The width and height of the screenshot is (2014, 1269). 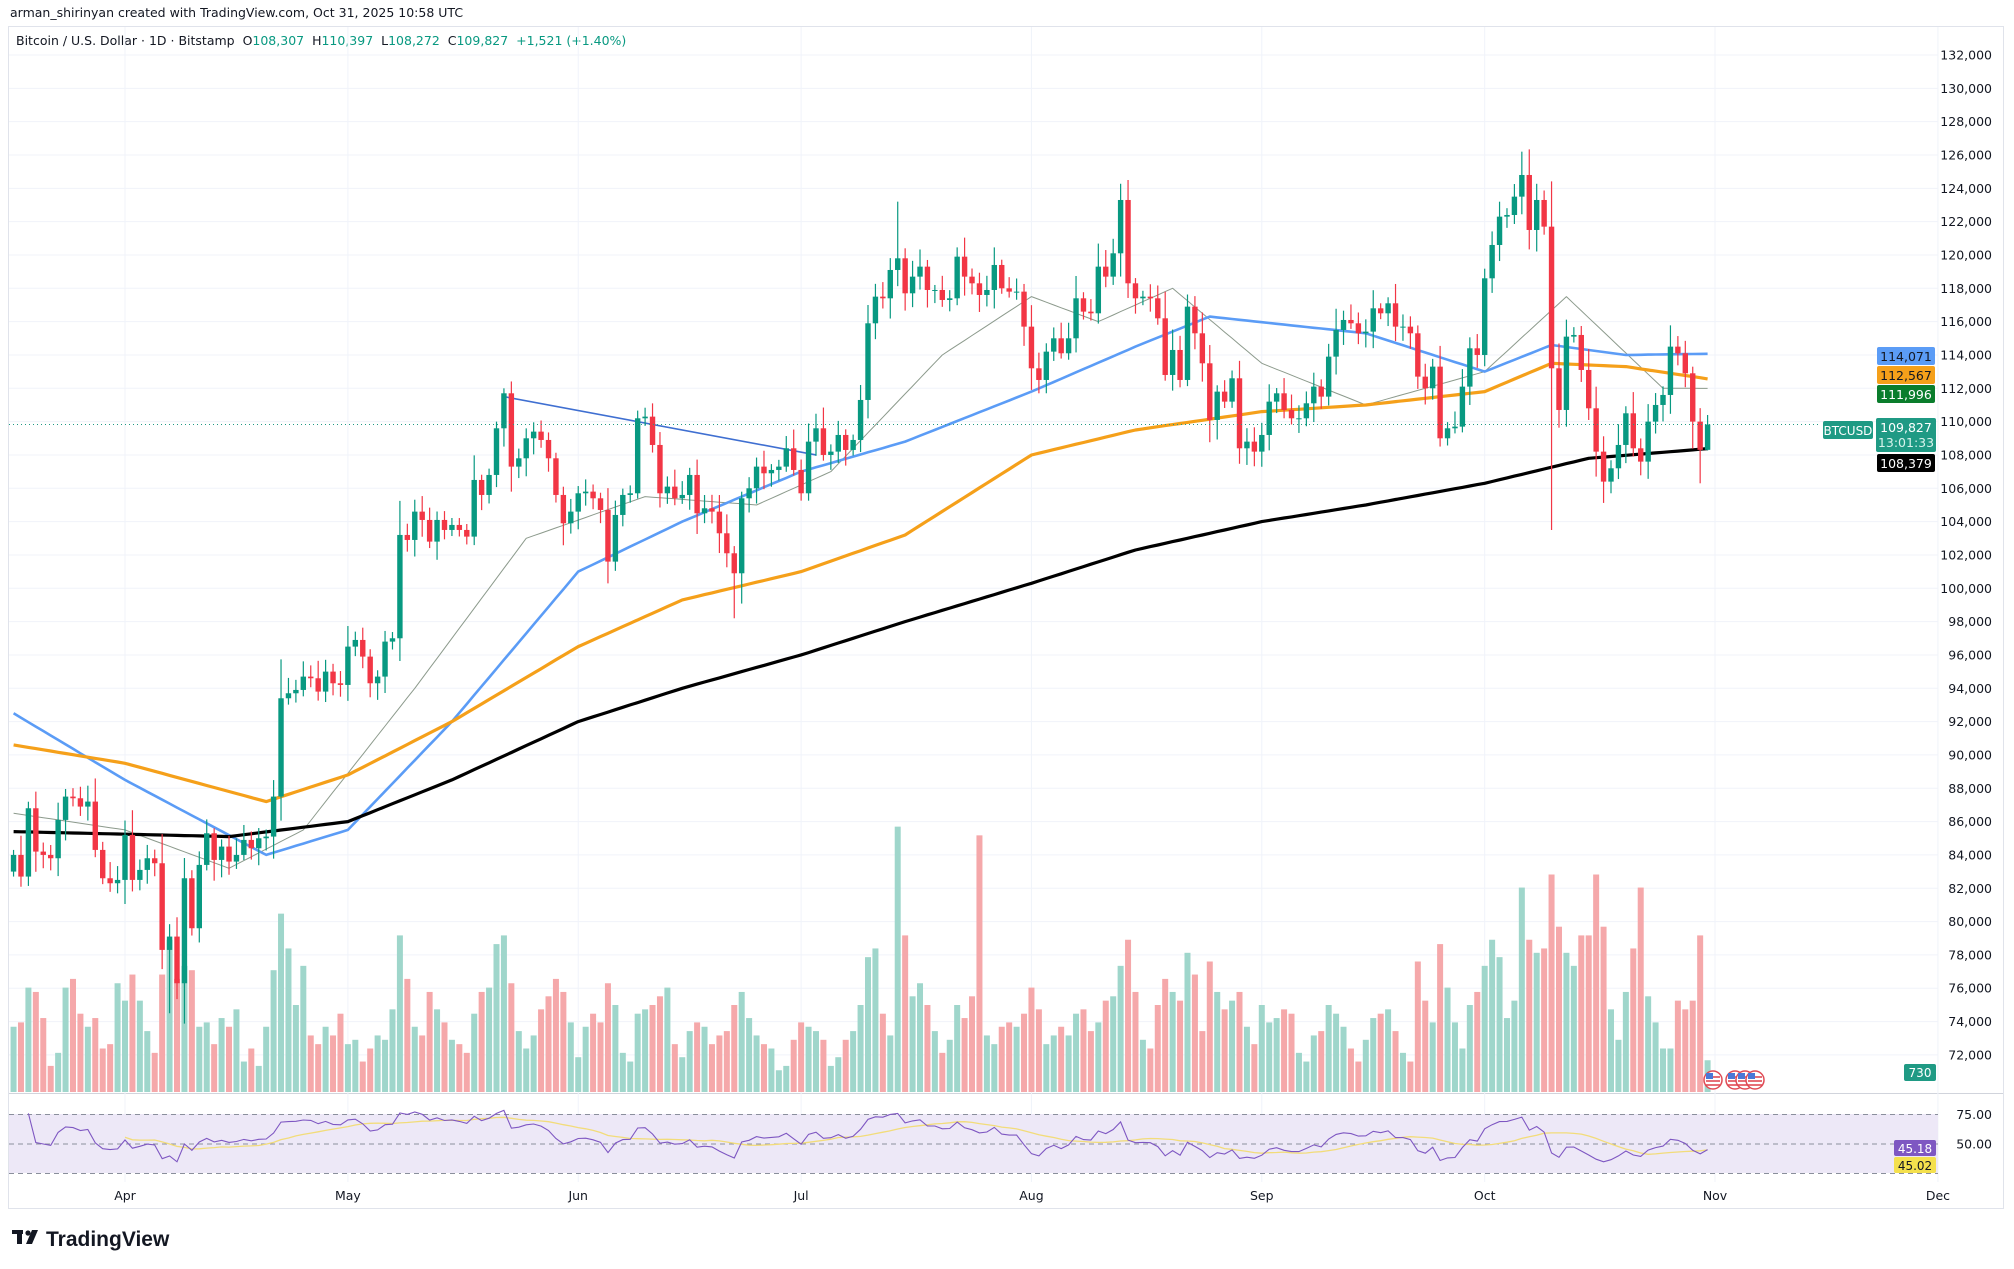 What do you see at coordinates (125, 40) in the screenshot?
I see `symbol-name: Bitcoin / U.S. Dollar · 1D · Bitstamp` at bounding box center [125, 40].